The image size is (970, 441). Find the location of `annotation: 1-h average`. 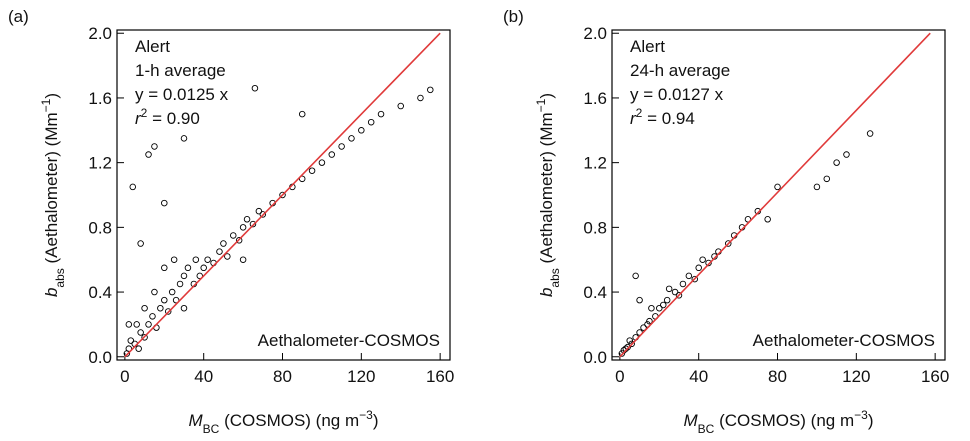

annotation: 1-h average is located at coordinates (180, 70).